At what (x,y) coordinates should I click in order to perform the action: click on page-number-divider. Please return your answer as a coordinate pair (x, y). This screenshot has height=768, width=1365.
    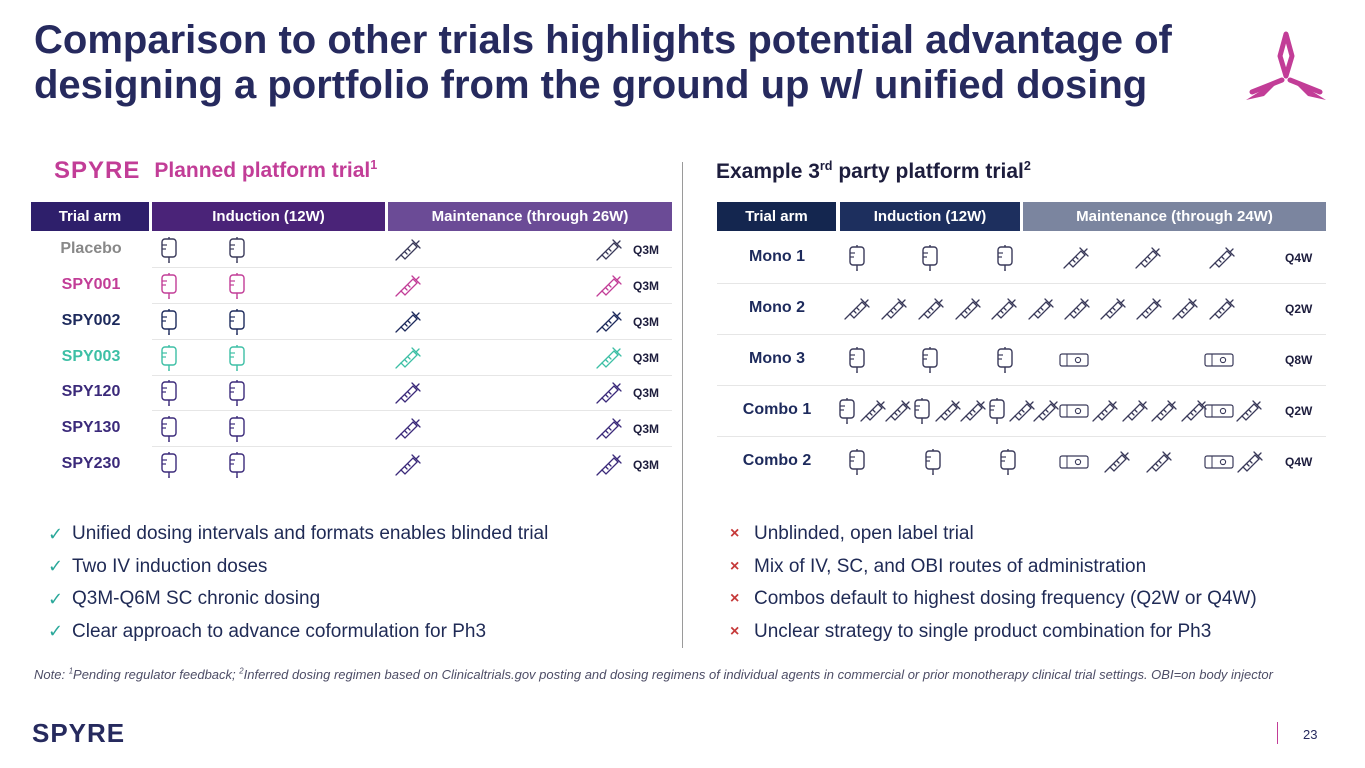
    Looking at the image, I should click on (1277, 733).